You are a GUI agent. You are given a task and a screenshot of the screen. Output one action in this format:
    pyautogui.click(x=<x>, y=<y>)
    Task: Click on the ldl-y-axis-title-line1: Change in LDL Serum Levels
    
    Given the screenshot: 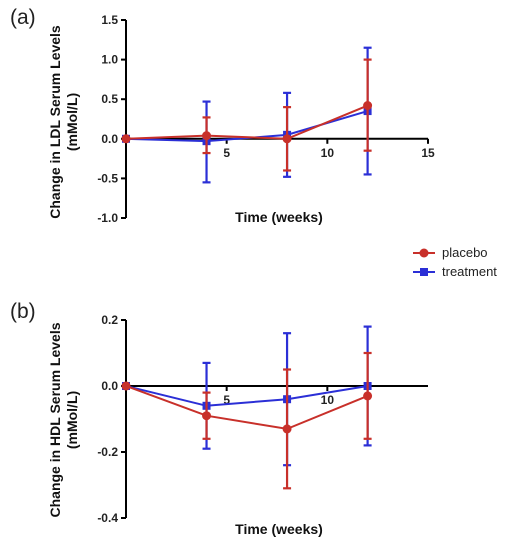 What is the action you would take?
    pyautogui.click(x=55, y=122)
    